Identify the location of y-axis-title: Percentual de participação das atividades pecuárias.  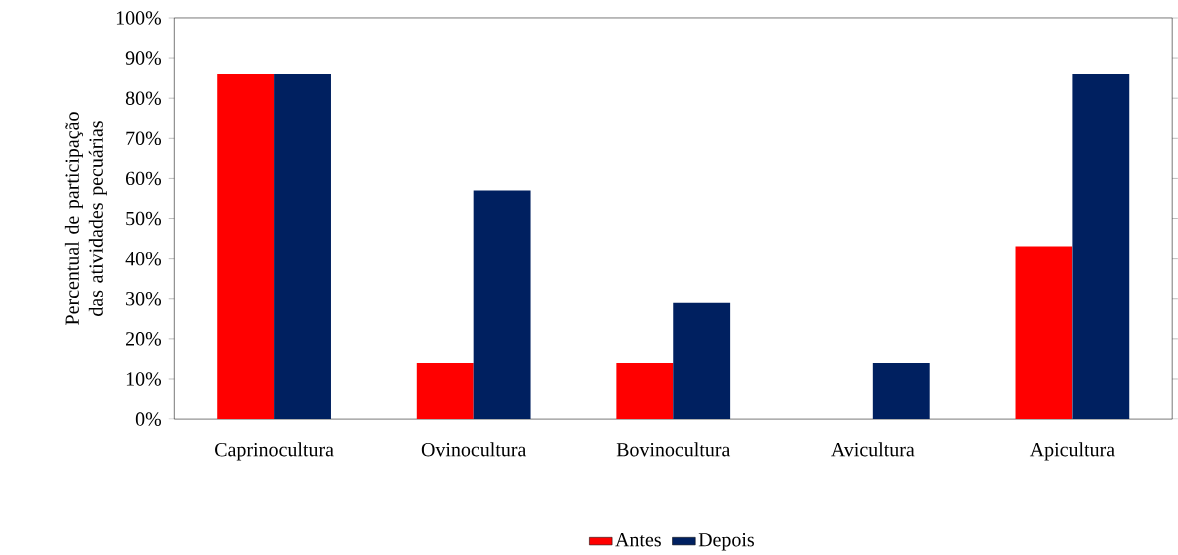
(85, 219).